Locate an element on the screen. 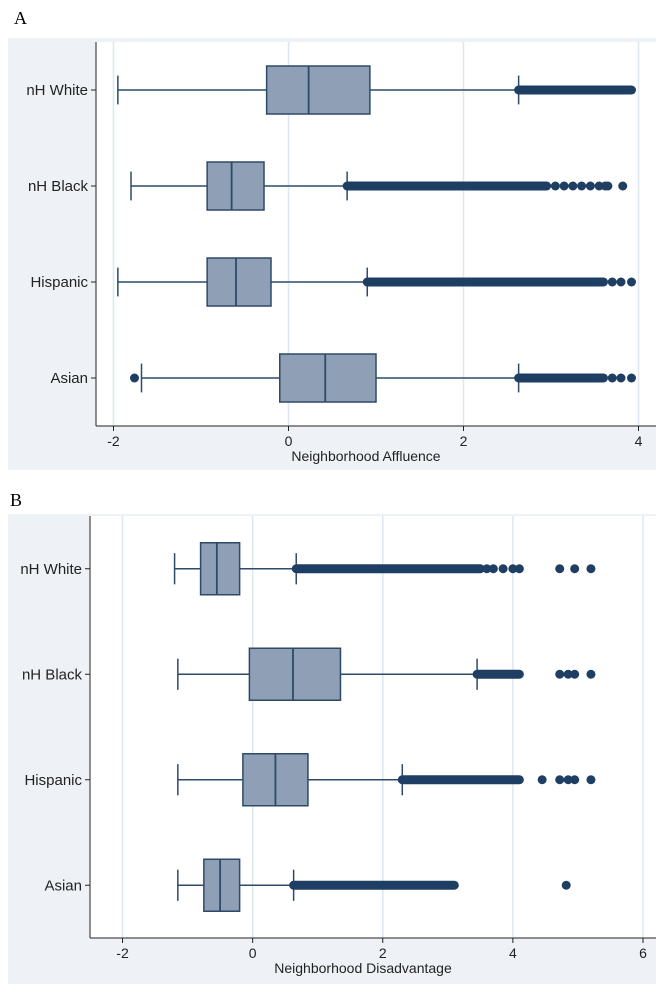 Image resolution: width=656 pixels, height=985 pixels. panel-b-label: B is located at coordinates (16, 500).